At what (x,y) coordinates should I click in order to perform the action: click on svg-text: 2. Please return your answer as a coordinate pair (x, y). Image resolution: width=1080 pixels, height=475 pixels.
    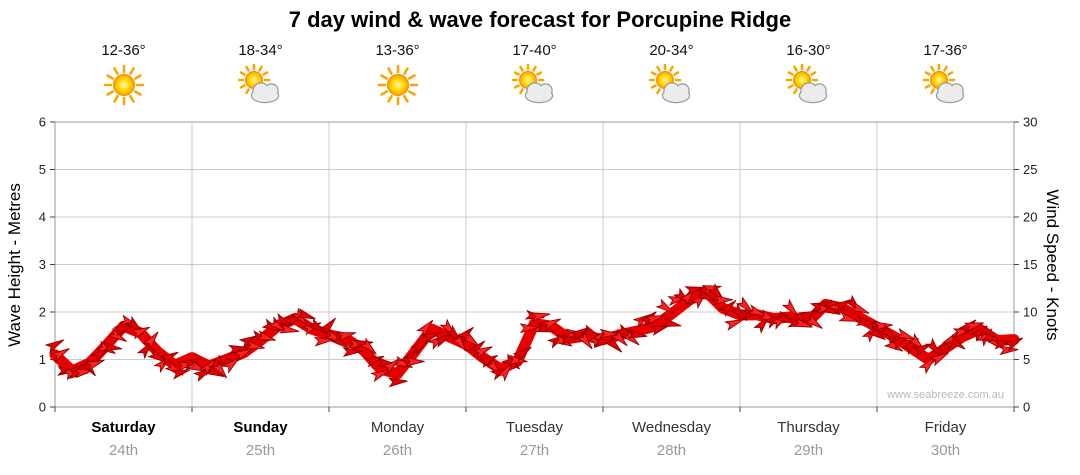
    Looking at the image, I should click on (42, 312).